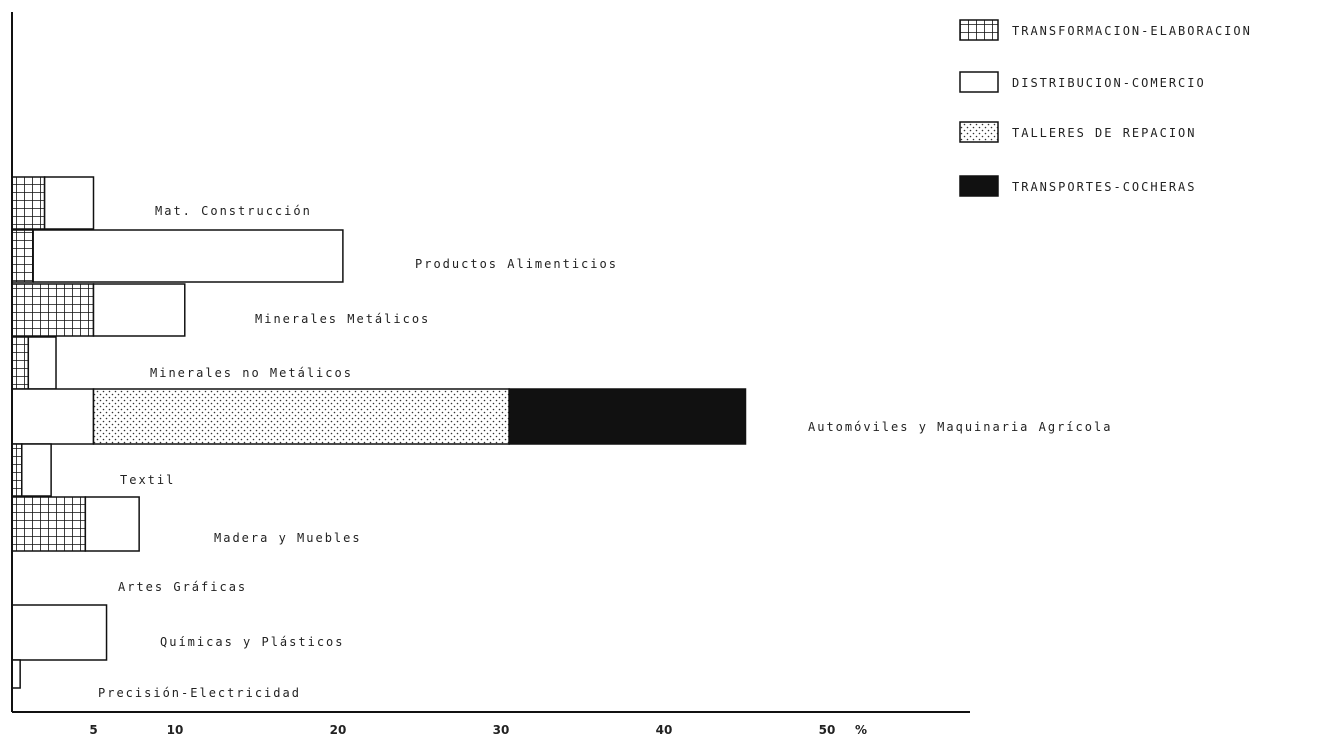  What do you see at coordinates (93, 730) in the screenshot?
I see `x-tick-label-5: 5` at bounding box center [93, 730].